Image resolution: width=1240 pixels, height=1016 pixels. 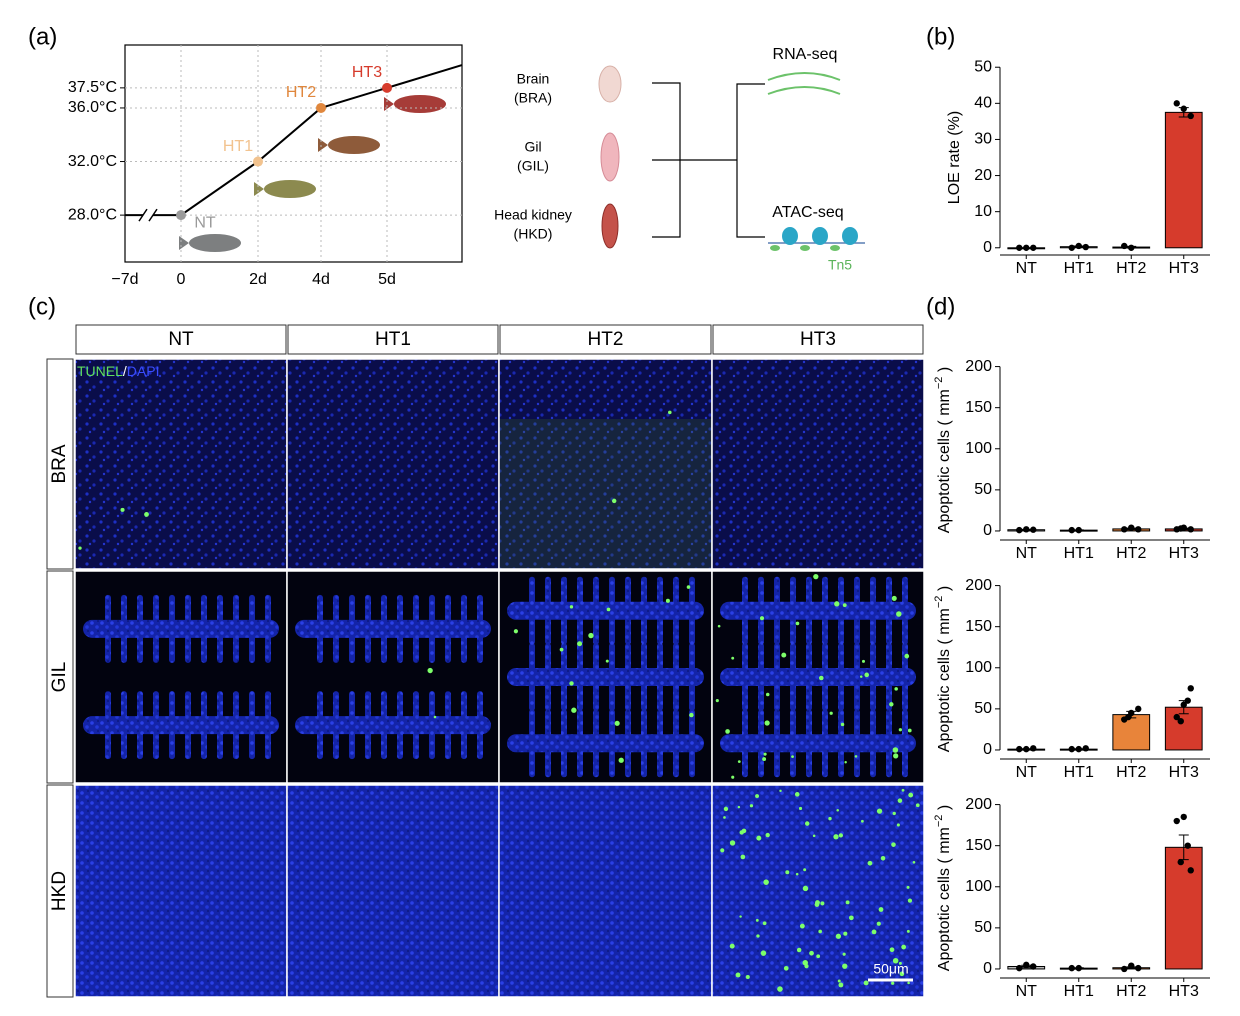 I want to click on rna-icon, so click(x=804, y=83).